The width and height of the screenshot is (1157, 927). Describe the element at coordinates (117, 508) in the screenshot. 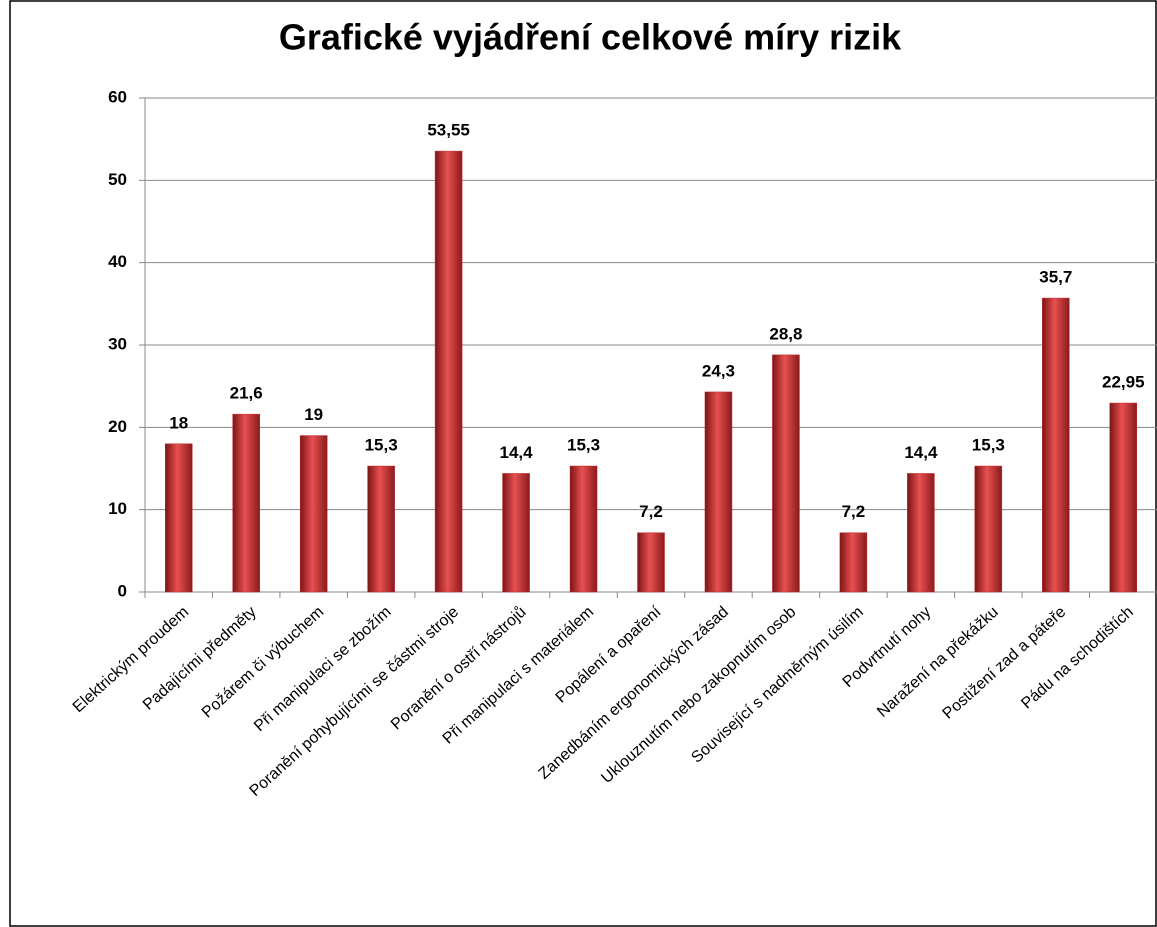

I see `y-tick-label: 10` at that location.